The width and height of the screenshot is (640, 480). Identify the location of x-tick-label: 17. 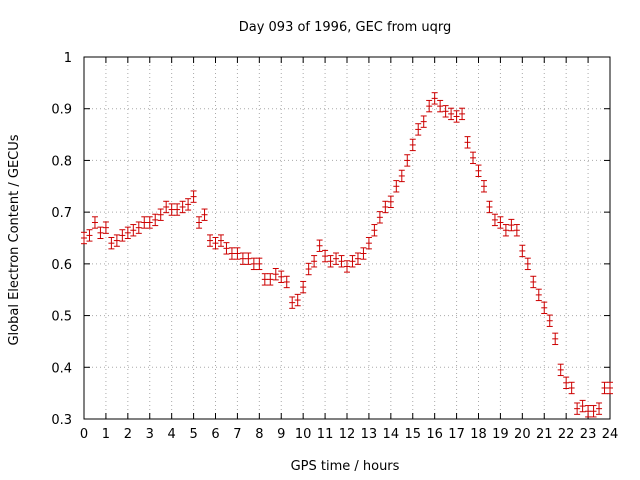
(456, 434).